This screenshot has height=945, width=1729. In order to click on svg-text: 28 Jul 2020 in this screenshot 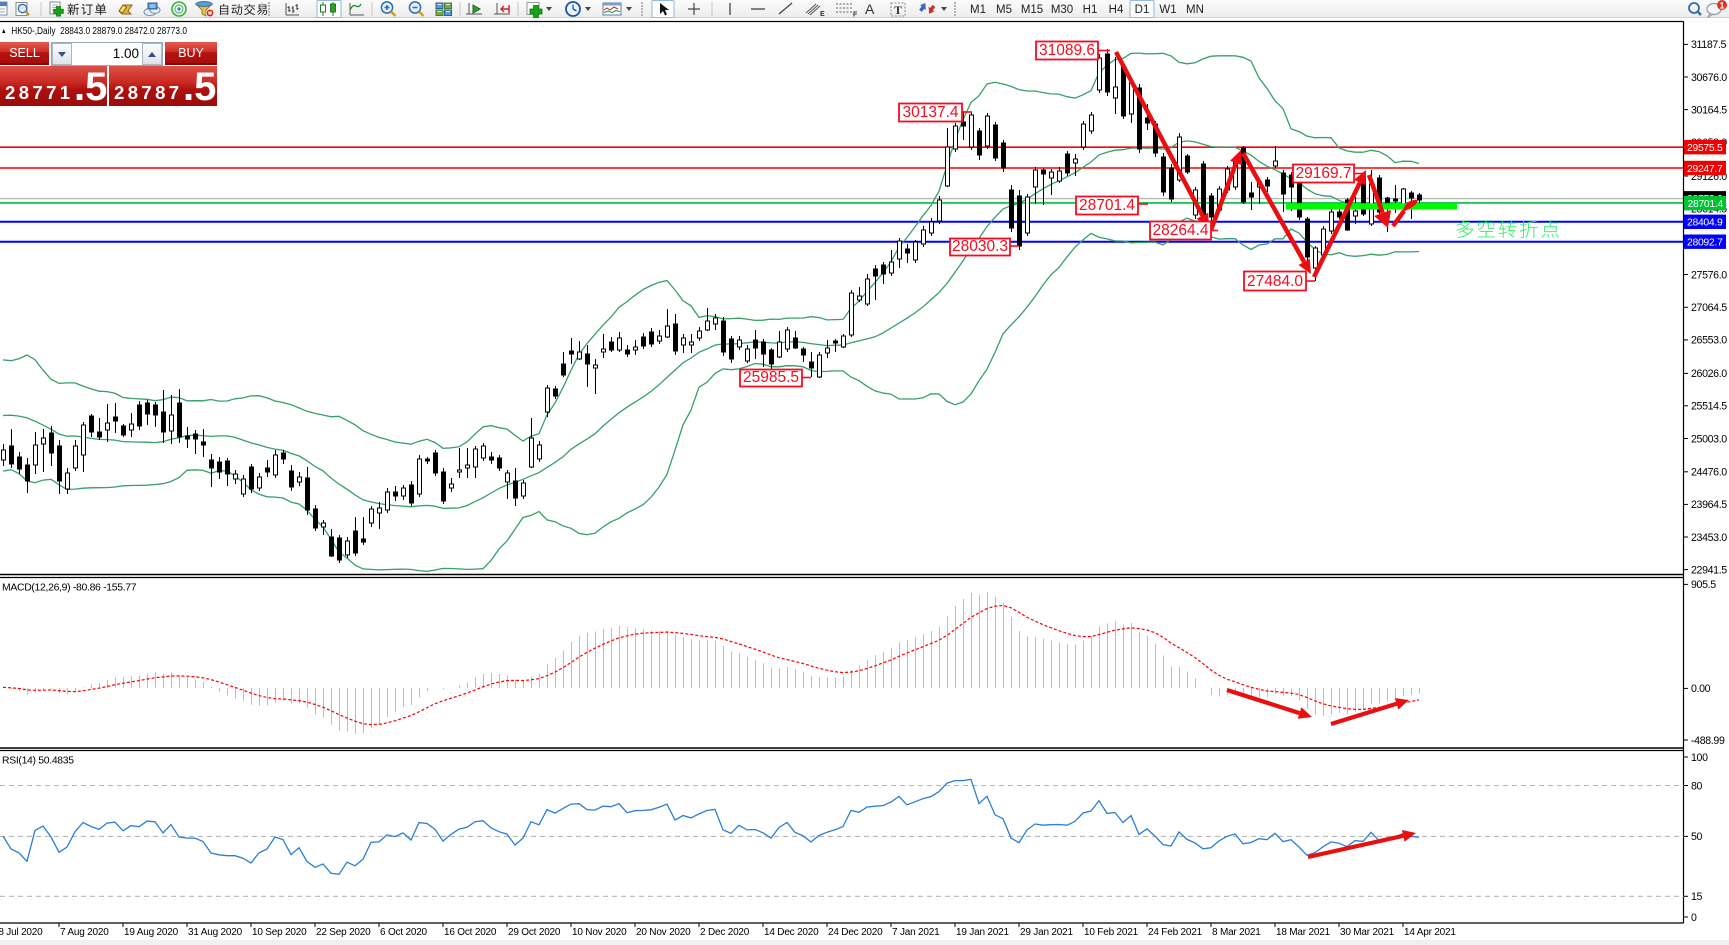, I will do `click(21, 932)`.